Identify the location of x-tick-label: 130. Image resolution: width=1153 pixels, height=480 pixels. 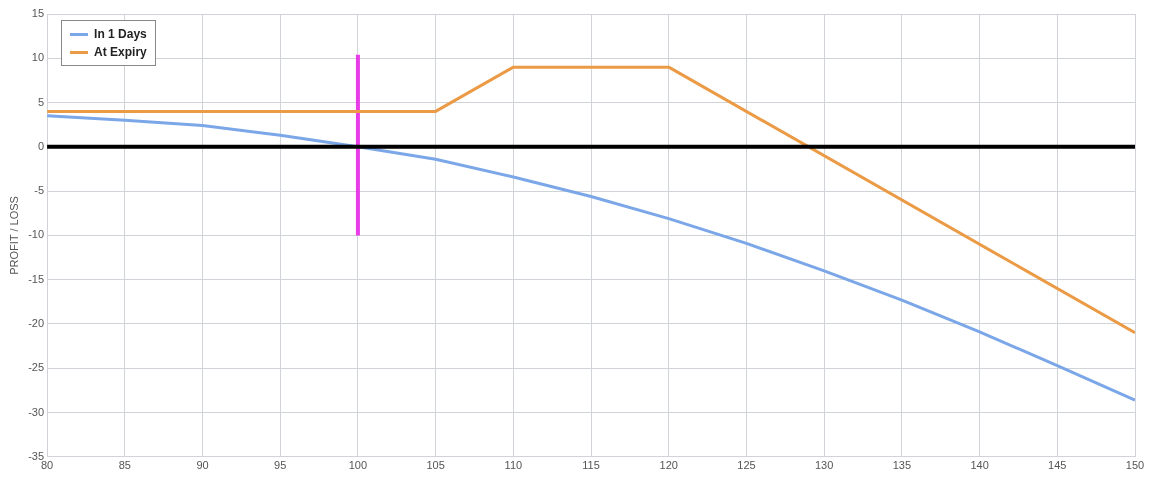
(824, 465).